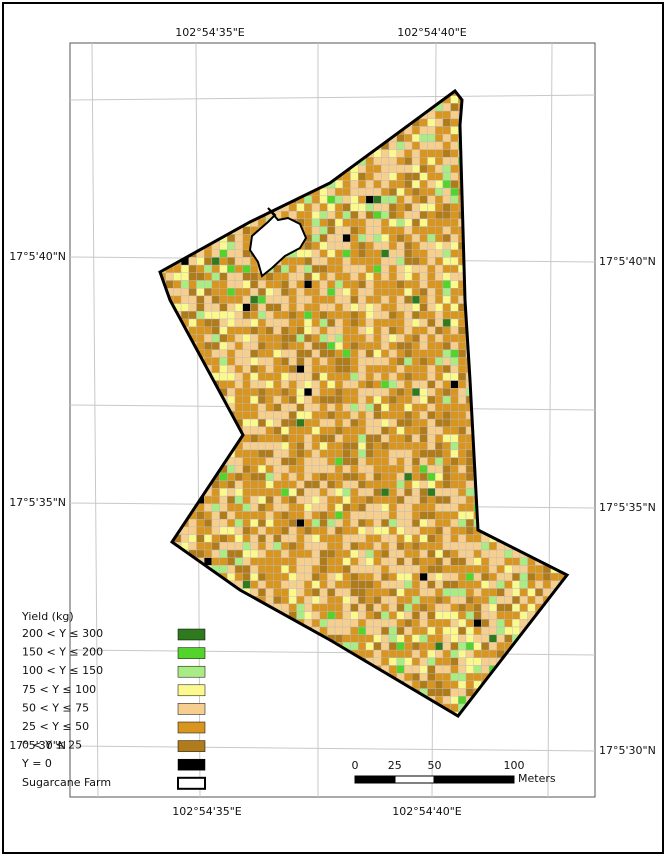  What do you see at coordinates (62, 670) in the screenshot?
I see `legend-label: 100 < Y ≤ 150` at bounding box center [62, 670].